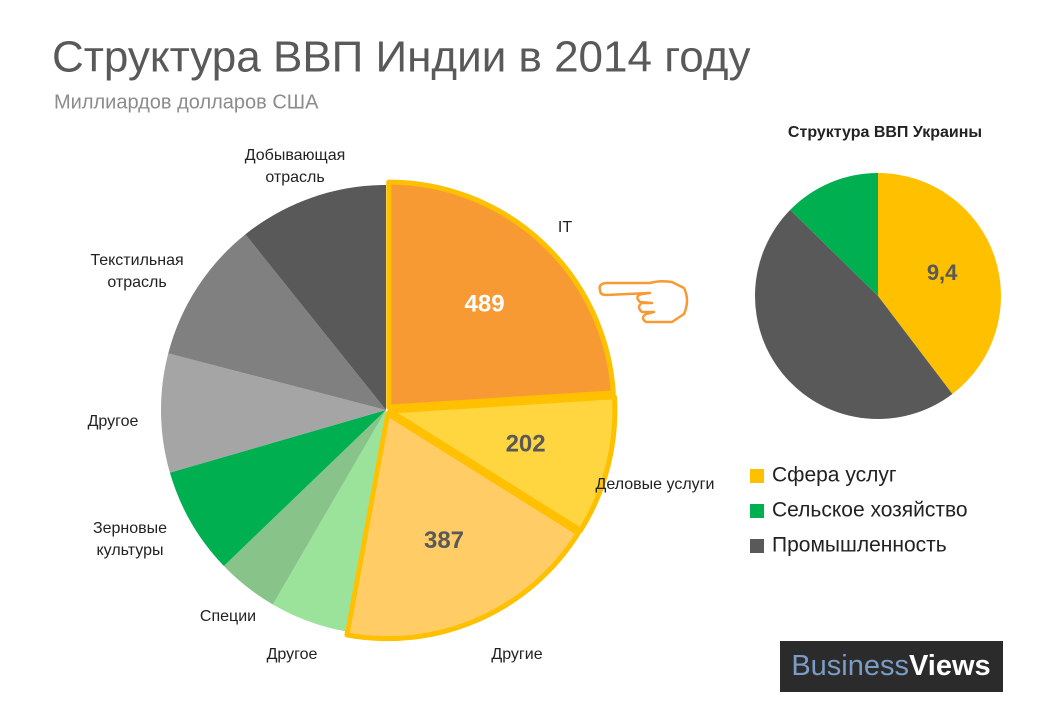  What do you see at coordinates (859, 545) in the screenshot?
I see `legend-label: Промышленность` at bounding box center [859, 545].